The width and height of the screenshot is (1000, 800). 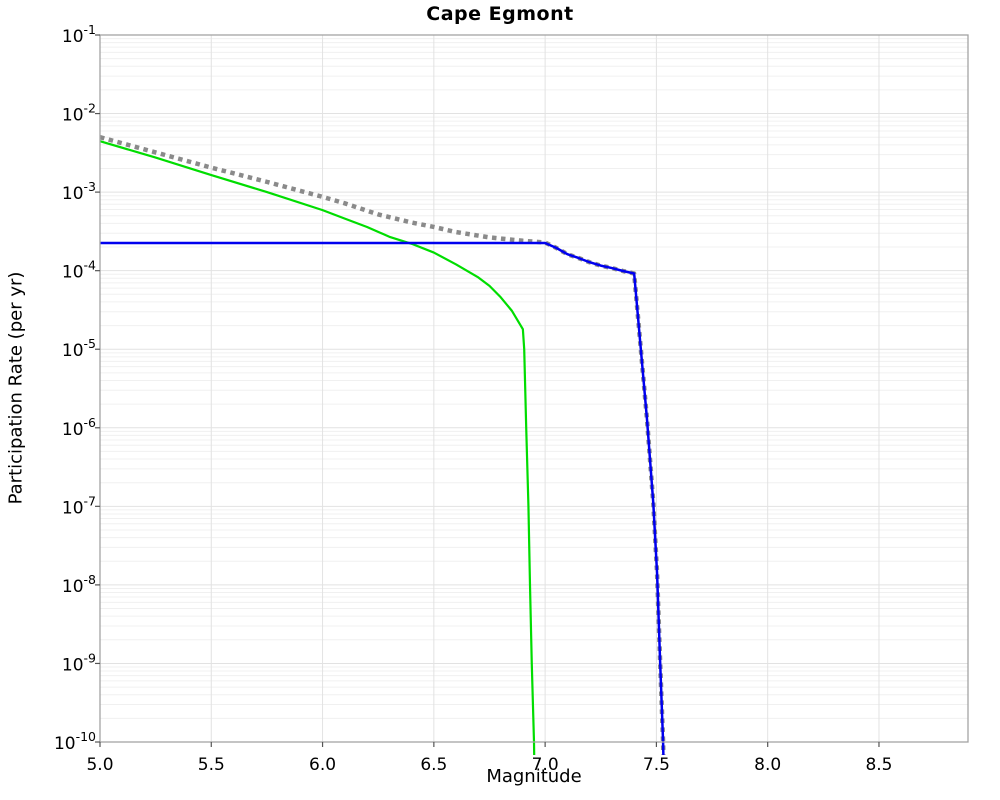 What do you see at coordinates (79, 348) in the screenshot?
I see `y-tick-label: 10⁻⁵` at bounding box center [79, 348].